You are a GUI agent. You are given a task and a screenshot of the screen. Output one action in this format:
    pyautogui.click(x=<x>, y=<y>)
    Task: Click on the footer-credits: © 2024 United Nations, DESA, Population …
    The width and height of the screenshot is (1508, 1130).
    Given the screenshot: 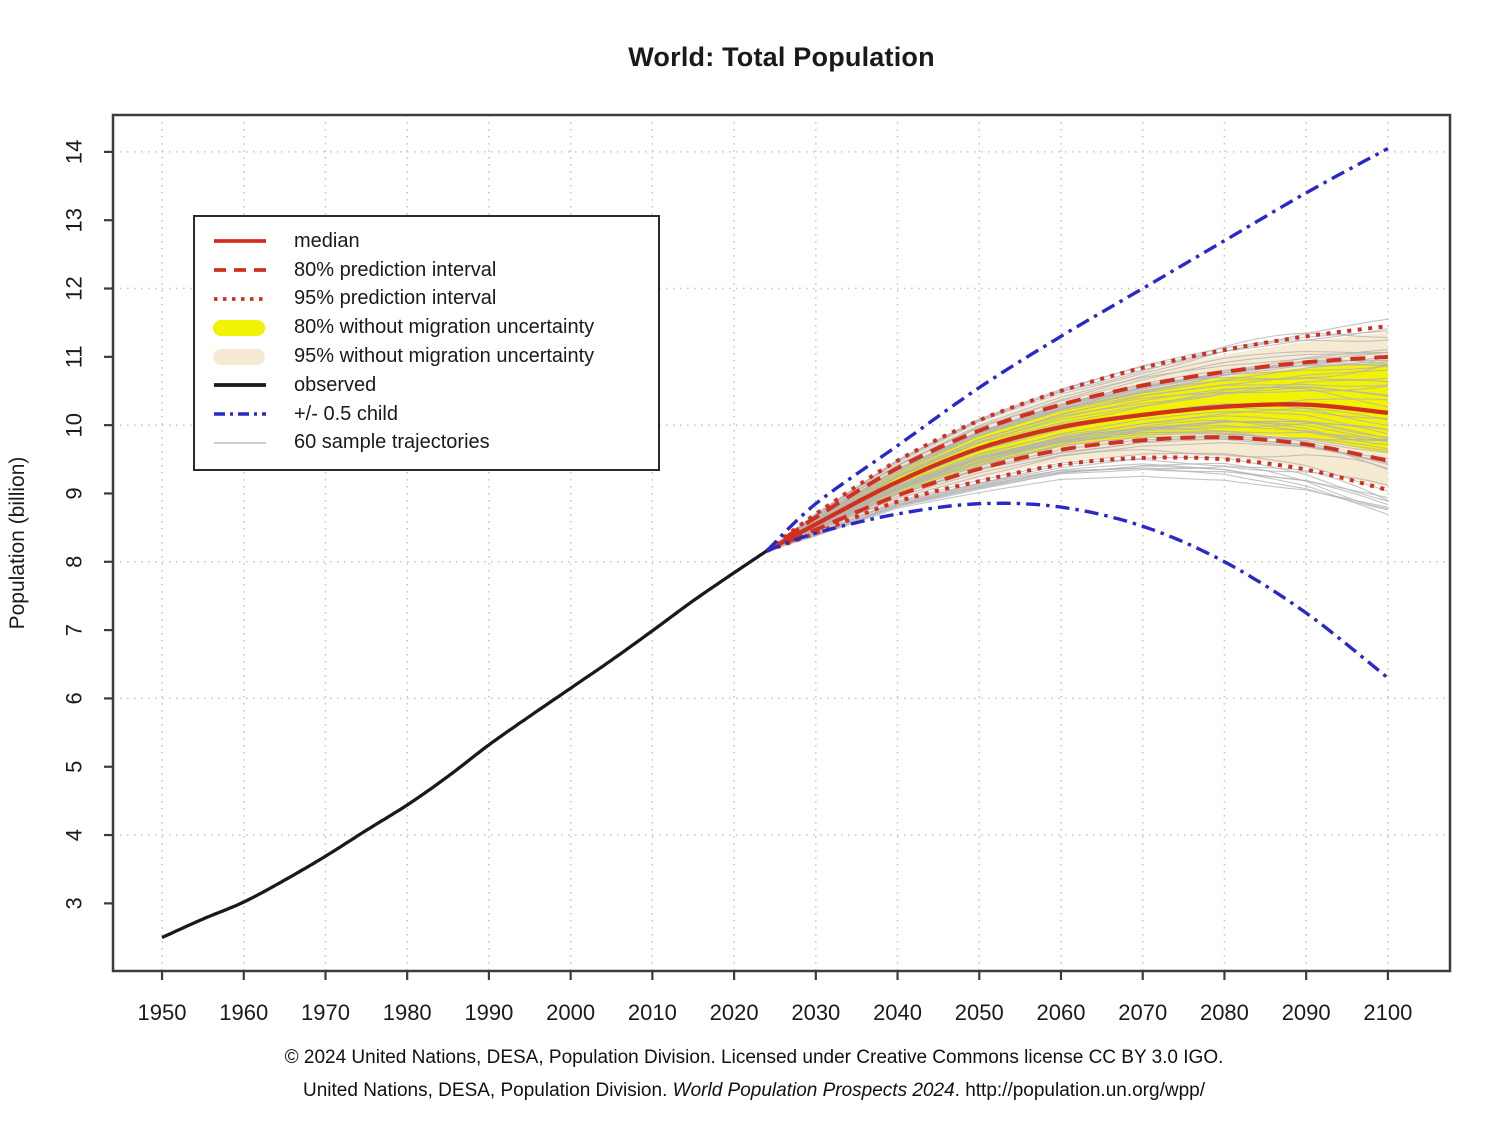 What is the action you would take?
    pyautogui.click(x=754, y=1074)
    